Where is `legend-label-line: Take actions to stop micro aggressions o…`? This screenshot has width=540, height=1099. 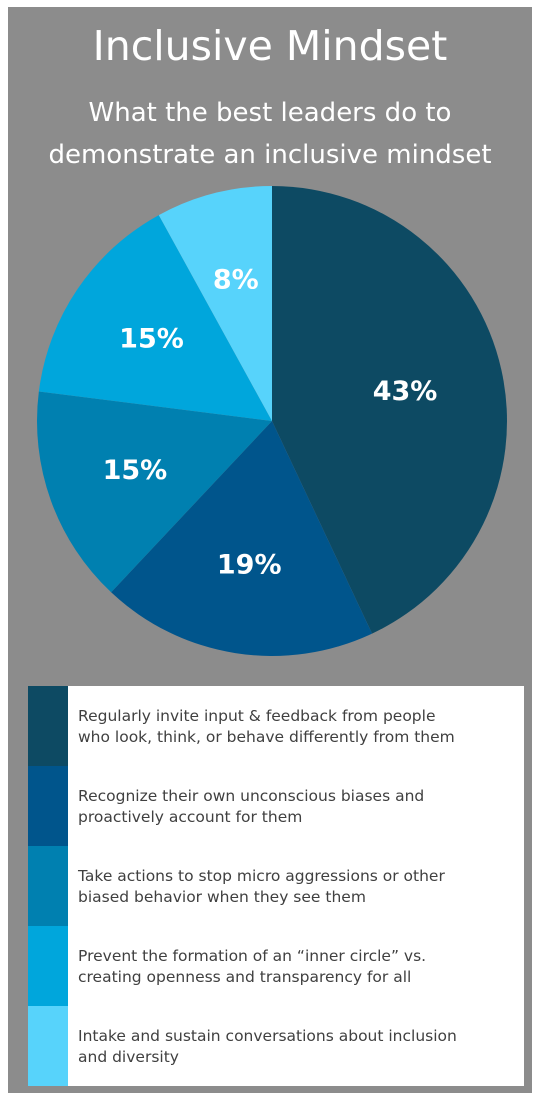 legend-label-line: Take actions to stop micro aggressions o… is located at coordinates (261, 876).